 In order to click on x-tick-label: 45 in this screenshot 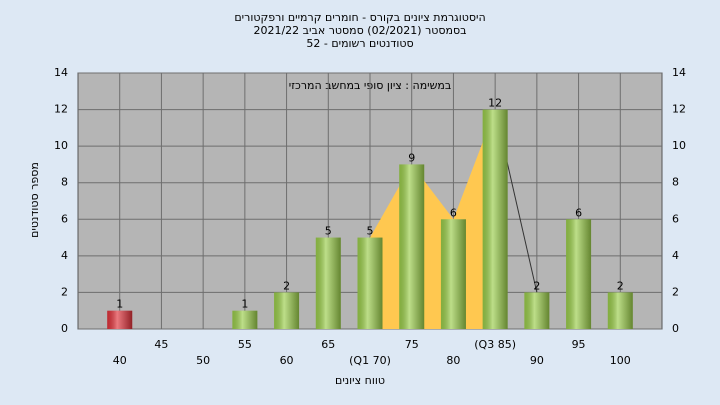, I will do `click(161, 344)`.